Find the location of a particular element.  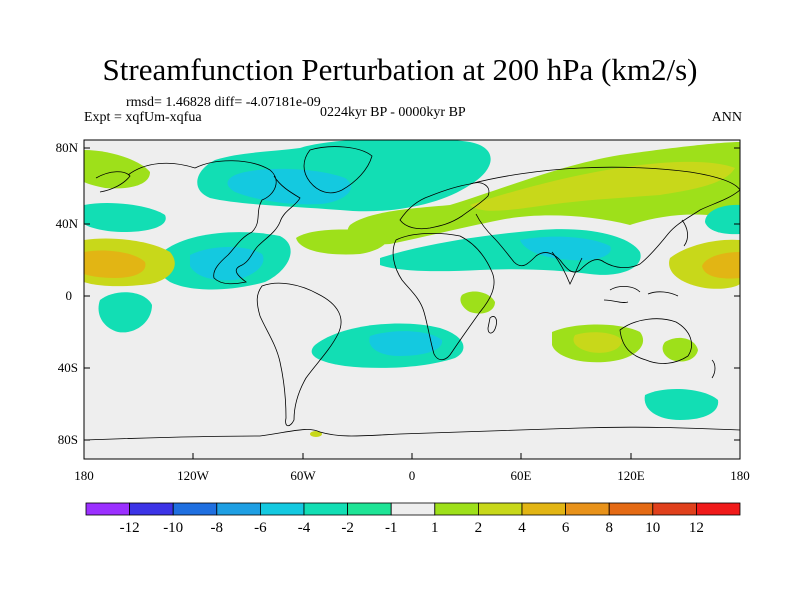

colorbar-label: -6 is located at coordinates (260, 528).